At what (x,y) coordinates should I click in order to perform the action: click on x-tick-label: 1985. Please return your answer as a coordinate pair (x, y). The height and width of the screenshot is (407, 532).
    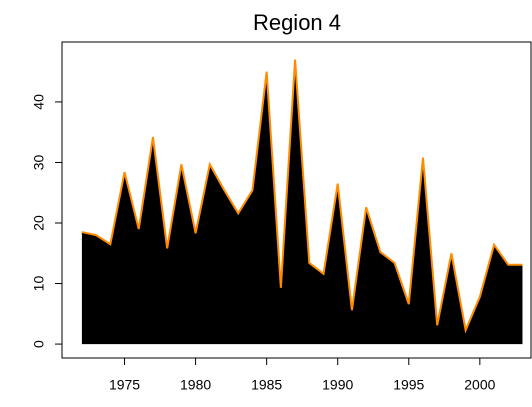
    Looking at the image, I should click on (266, 385).